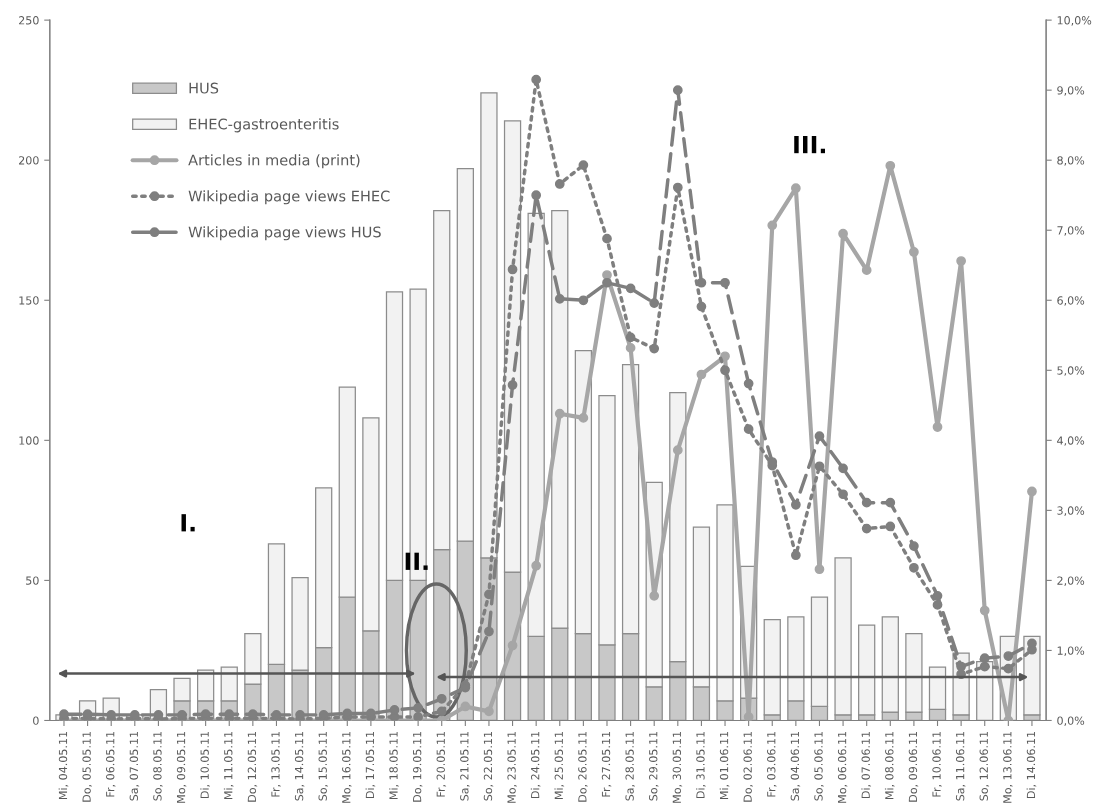 The image size is (1107, 805). What do you see at coordinates (1071, 371) in the screenshot?
I see `y2-tick-label: 5,0%` at bounding box center [1071, 371].